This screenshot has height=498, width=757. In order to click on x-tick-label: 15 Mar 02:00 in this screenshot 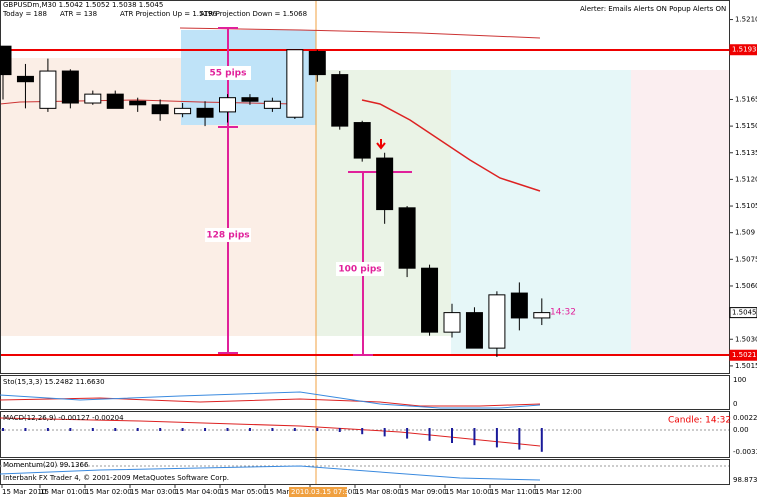, I will do `click(108, 492)`.